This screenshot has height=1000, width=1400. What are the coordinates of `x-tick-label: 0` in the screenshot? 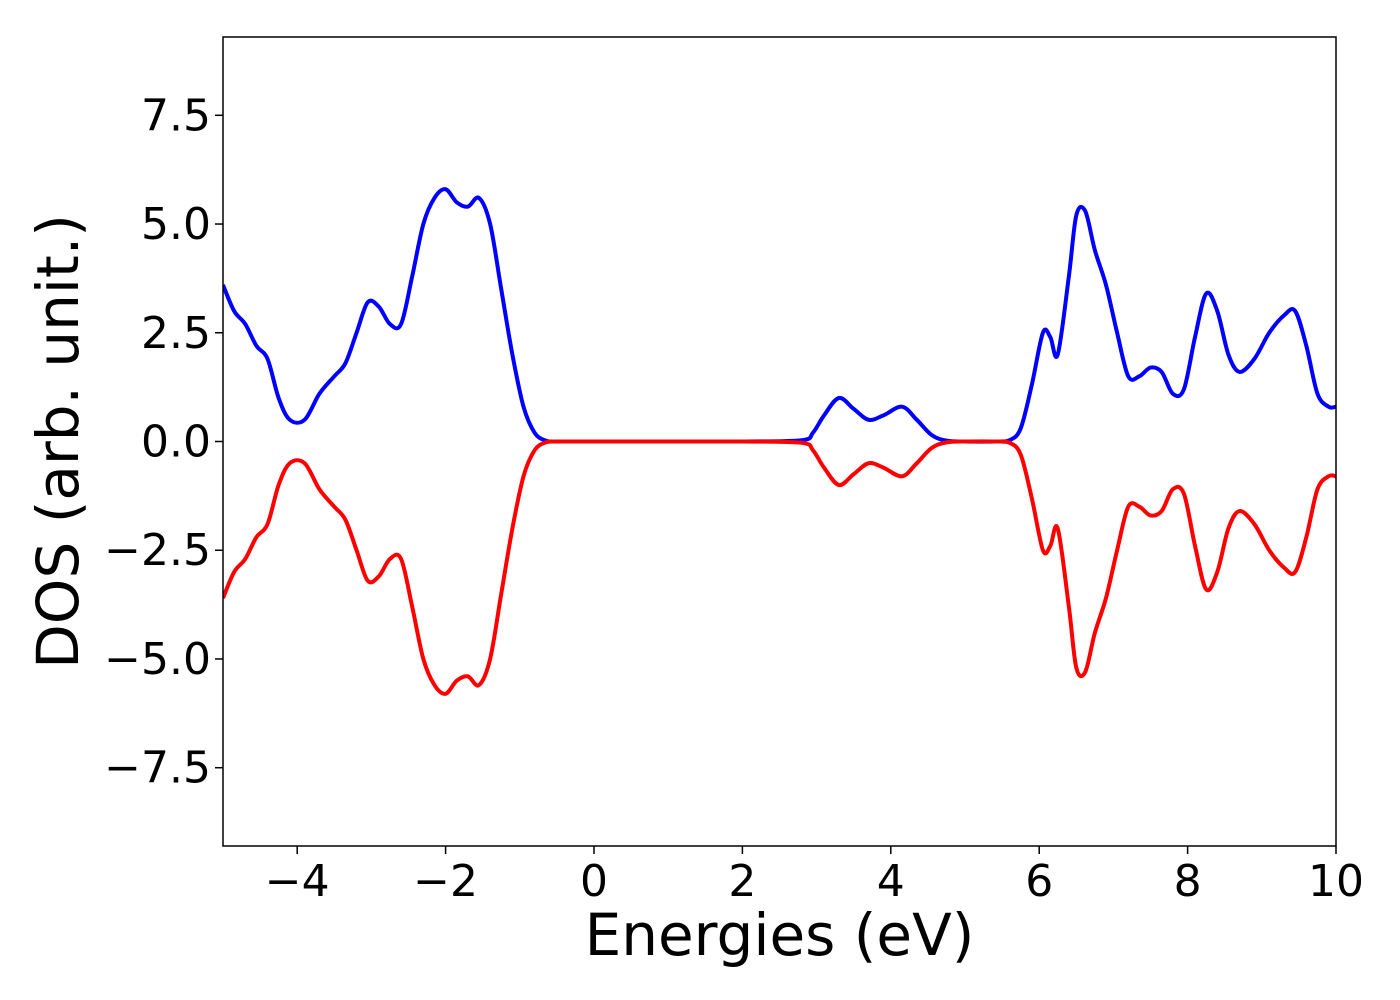 It's located at (594, 881).